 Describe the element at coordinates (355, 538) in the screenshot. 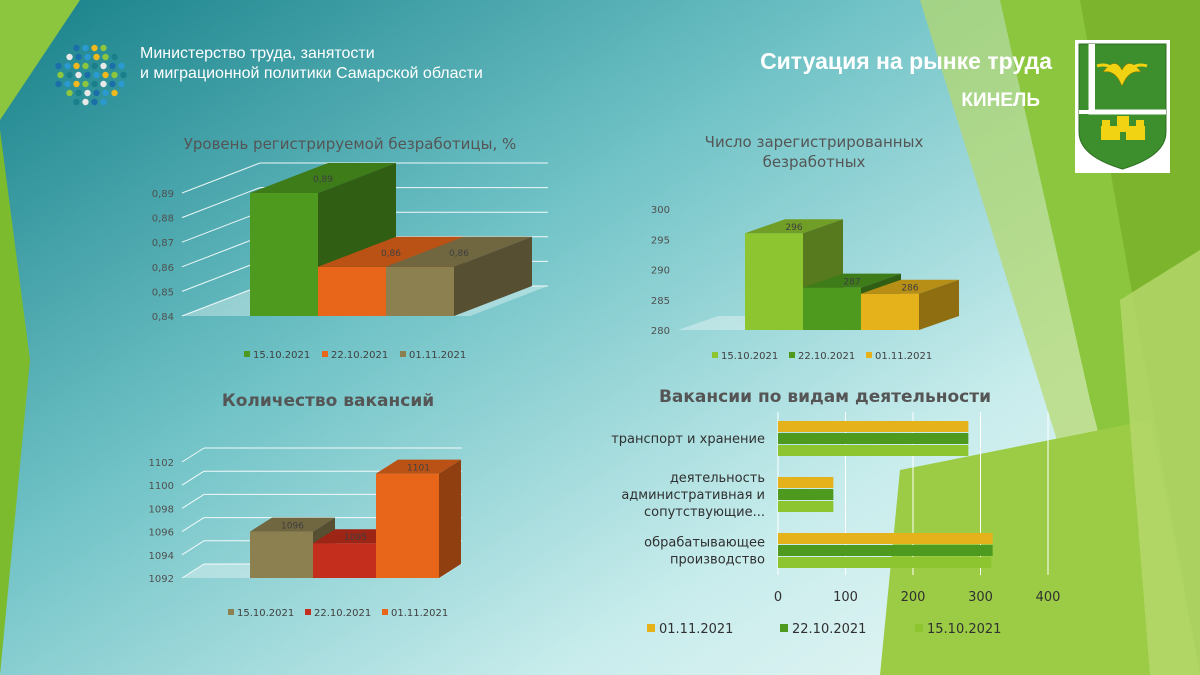

I see `data-label: 1095` at that location.